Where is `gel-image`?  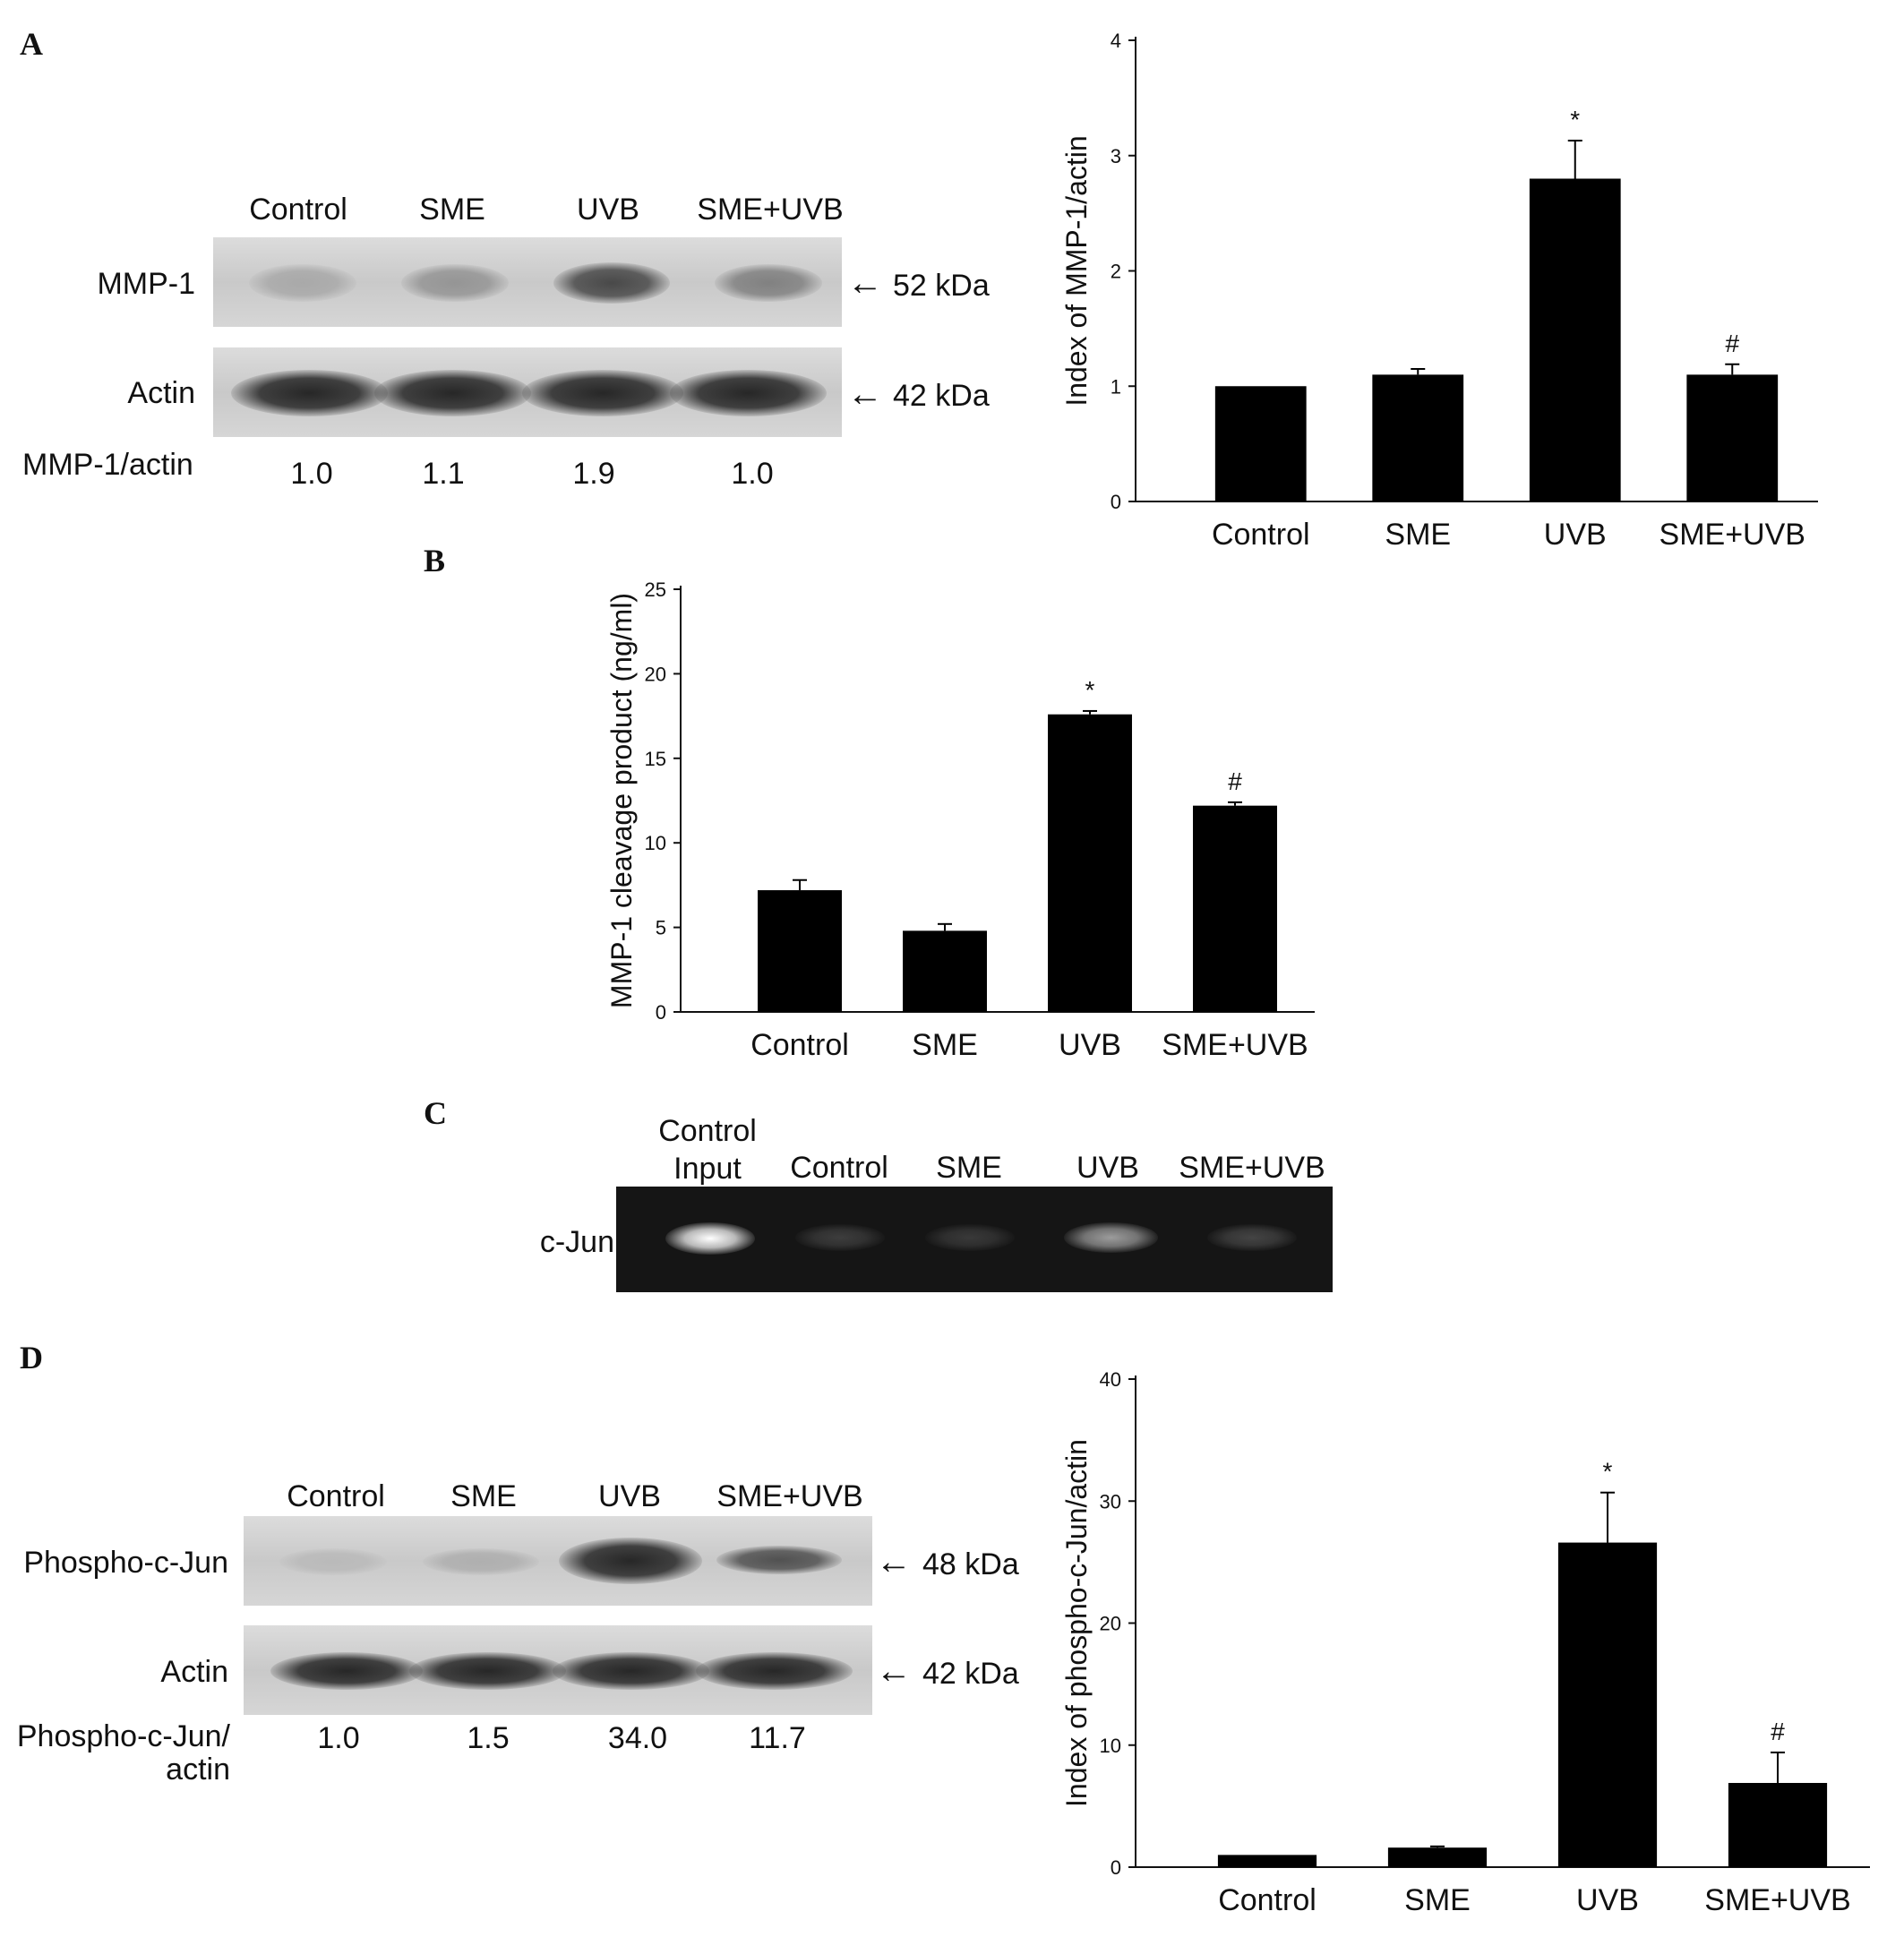 gel-image is located at coordinates (975, 1240).